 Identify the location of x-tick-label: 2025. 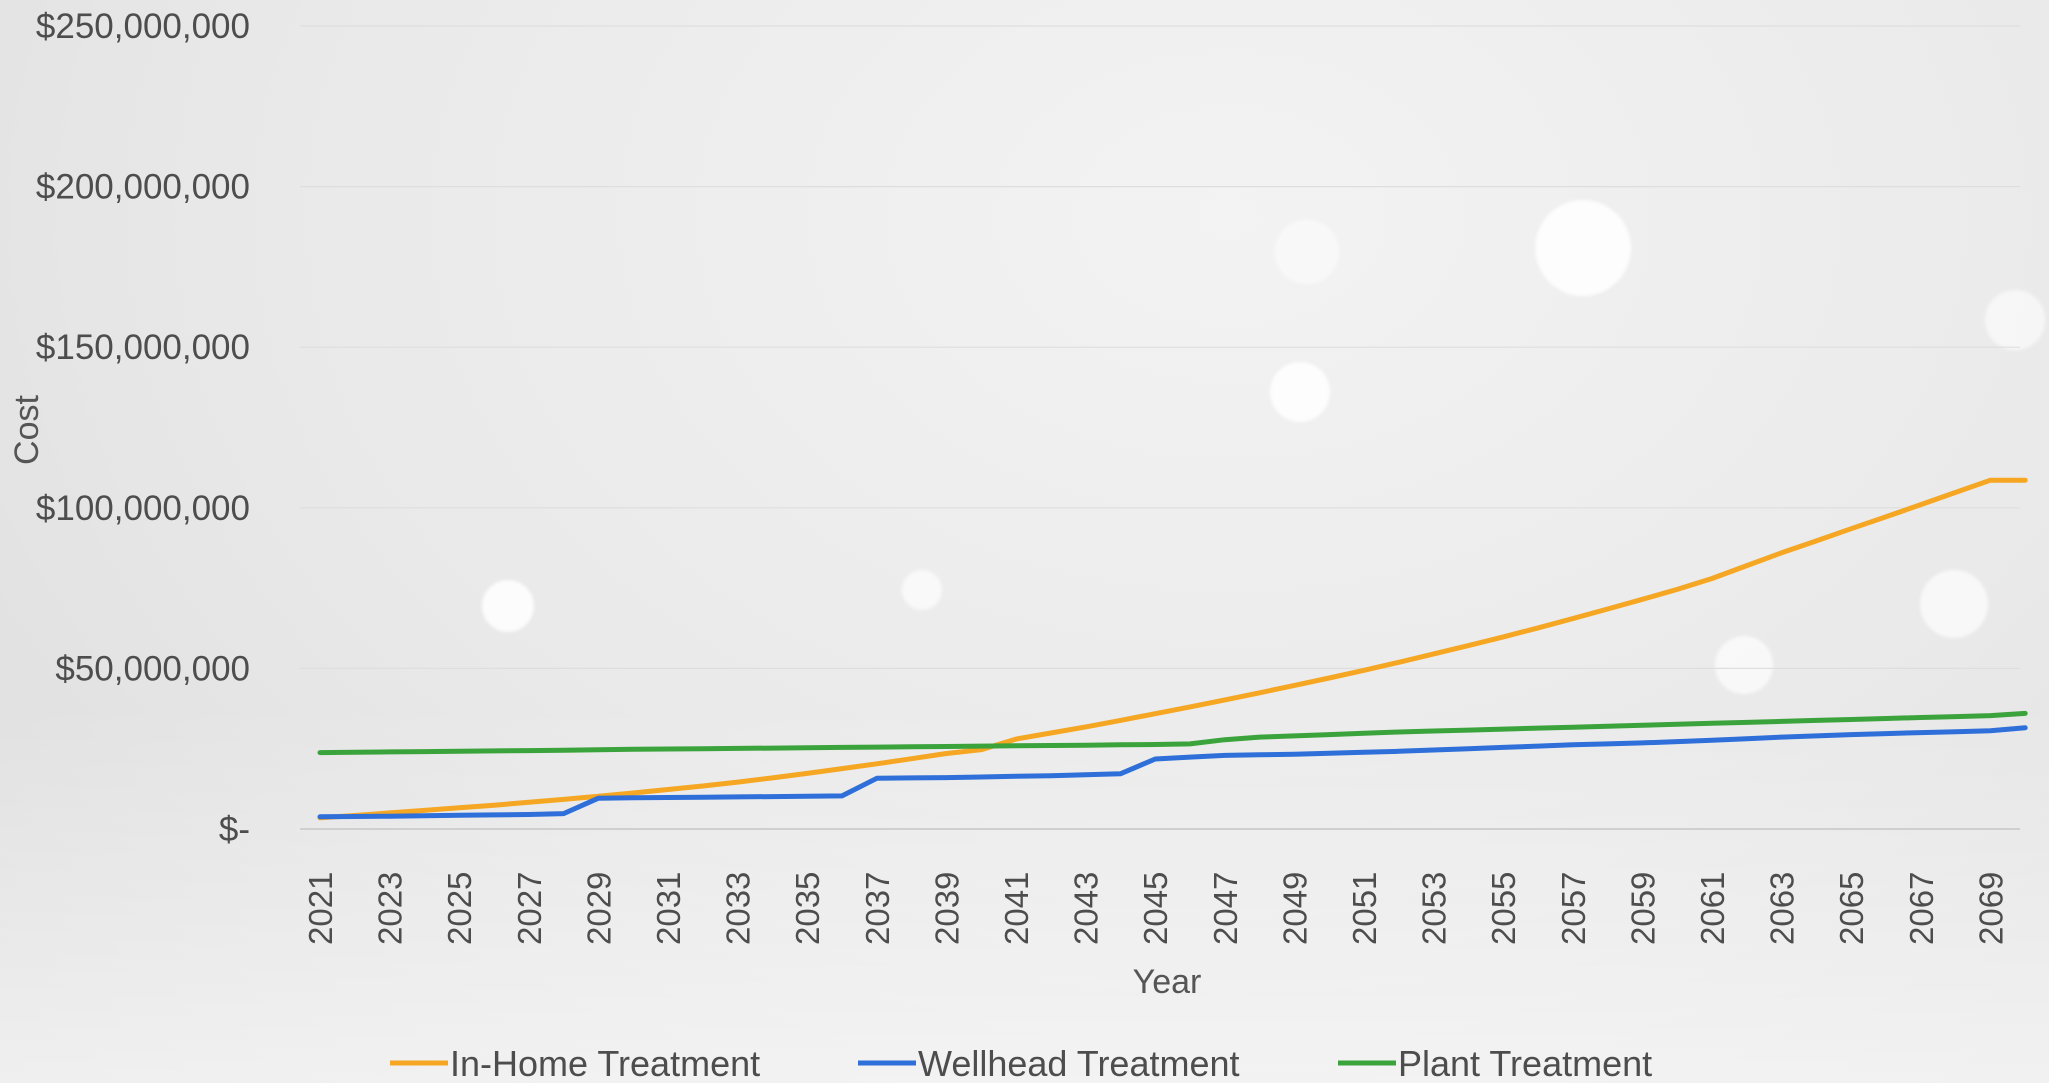
(459, 908).